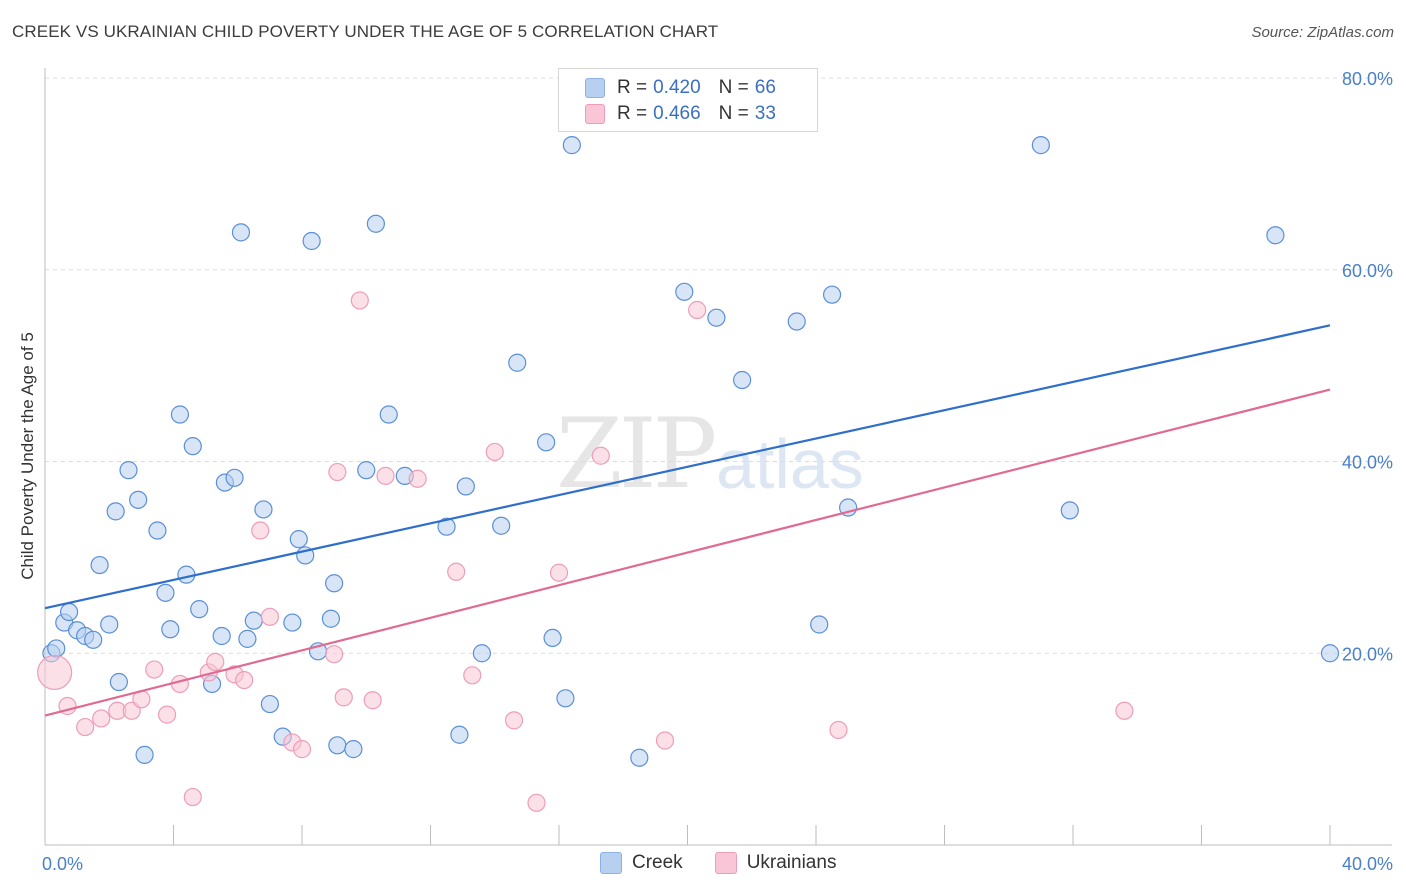 Image resolution: width=1406 pixels, height=892 pixels. What do you see at coordinates (791, 862) in the screenshot?
I see `legend-item-label: Ukrainians` at bounding box center [791, 862].